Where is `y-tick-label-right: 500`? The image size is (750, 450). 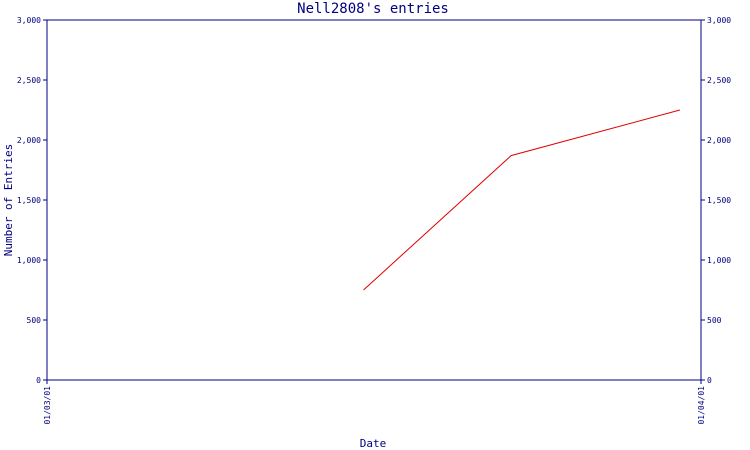
y-tick-label-right: 500 is located at coordinates (714, 320).